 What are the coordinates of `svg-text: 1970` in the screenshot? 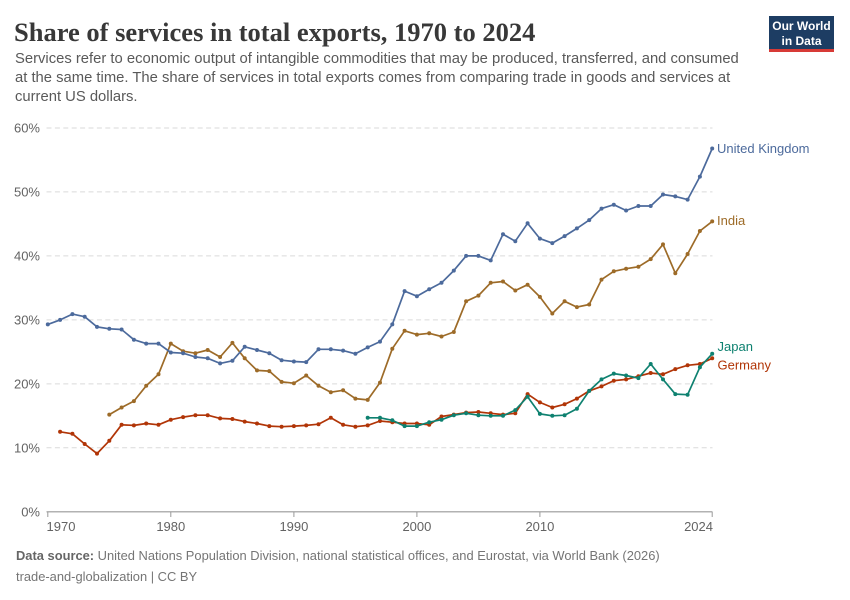 It's located at (61, 526).